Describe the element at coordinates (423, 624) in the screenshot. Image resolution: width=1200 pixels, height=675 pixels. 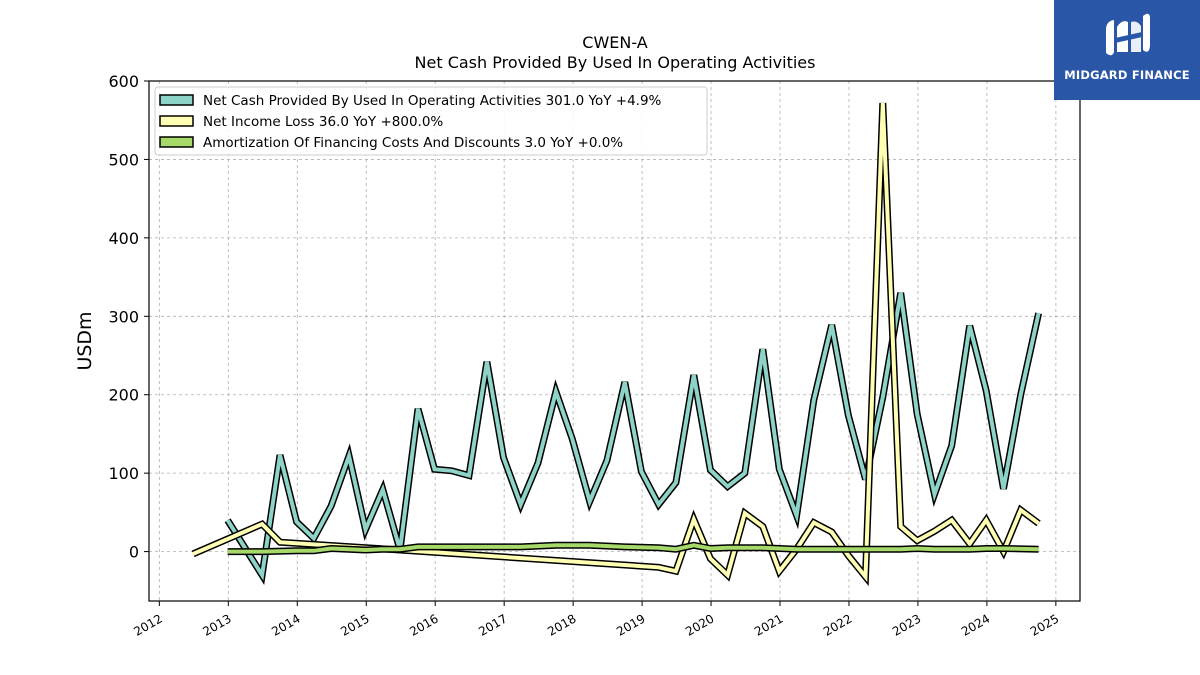
I see `x-tick-label: 2016` at that location.